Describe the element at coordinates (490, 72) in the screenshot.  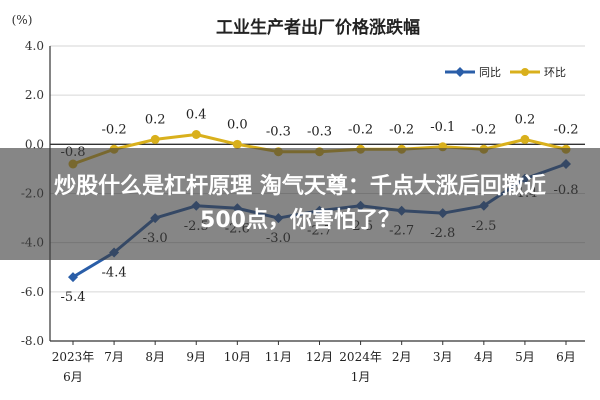
I see `legend-label: 同比` at that location.